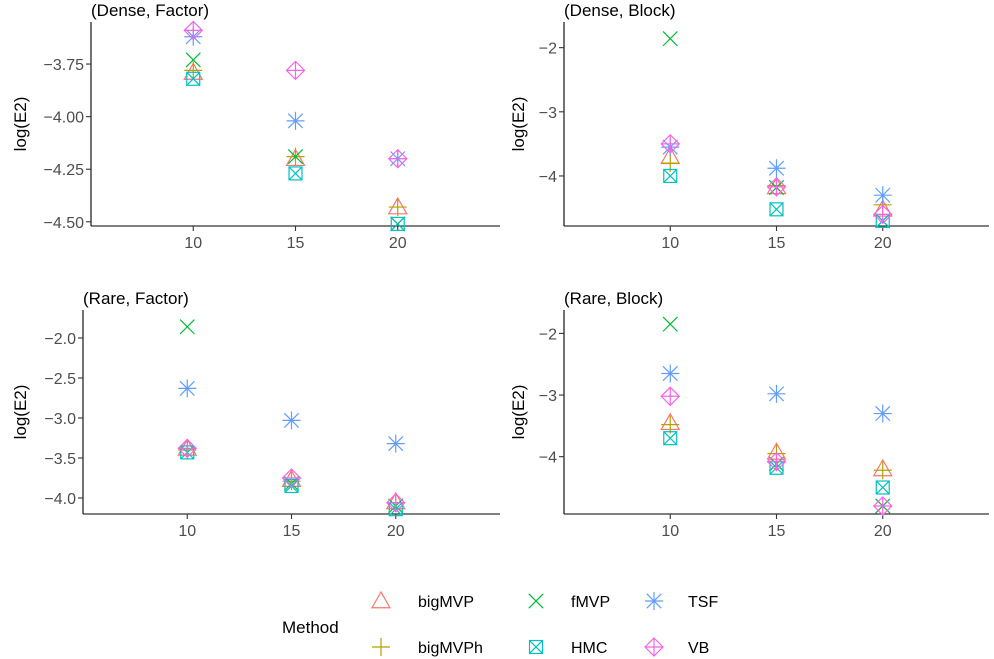 The image size is (994, 659). Describe the element at coordinates (681, 601) in the screenshot. I see `legend-entry-TSF: TSF` at that location.